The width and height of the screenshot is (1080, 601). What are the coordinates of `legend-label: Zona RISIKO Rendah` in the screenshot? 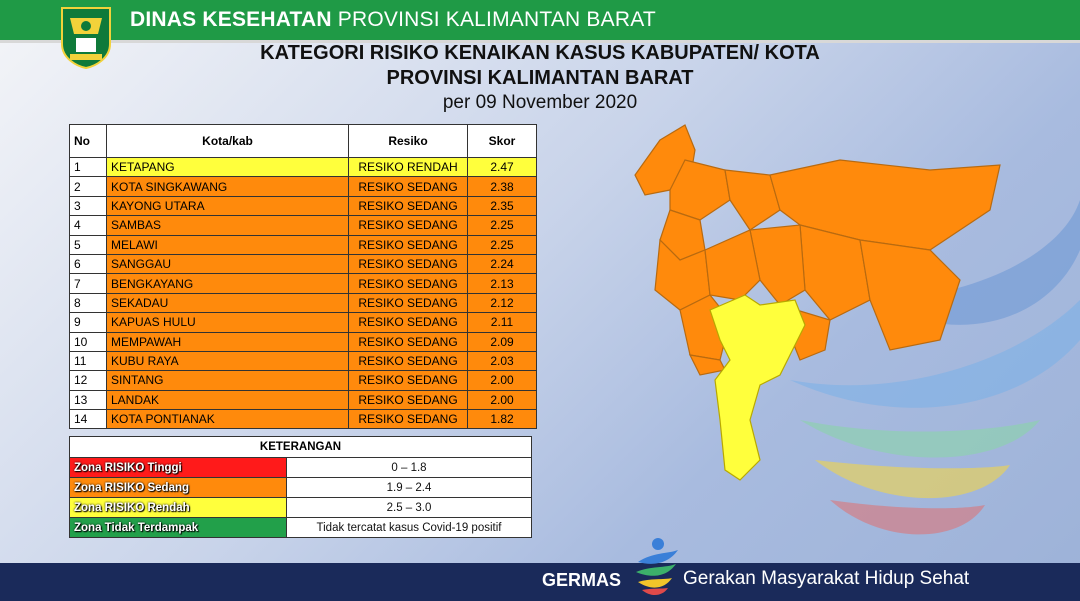 It's located at (178, 507).